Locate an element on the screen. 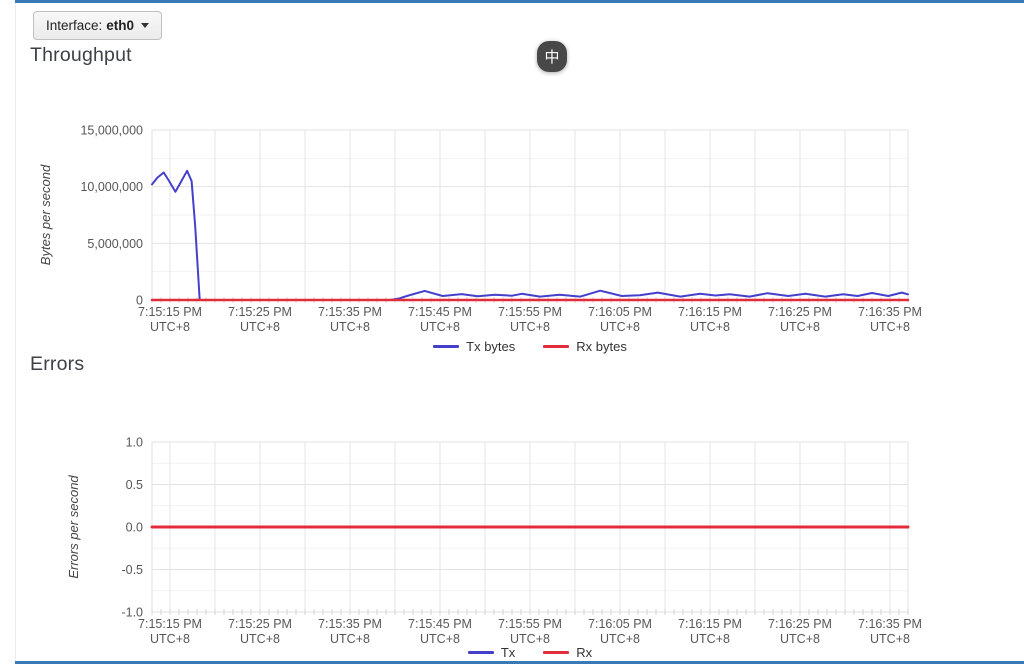  throughput-heading: Throughput is located at coordinates (81, 55).